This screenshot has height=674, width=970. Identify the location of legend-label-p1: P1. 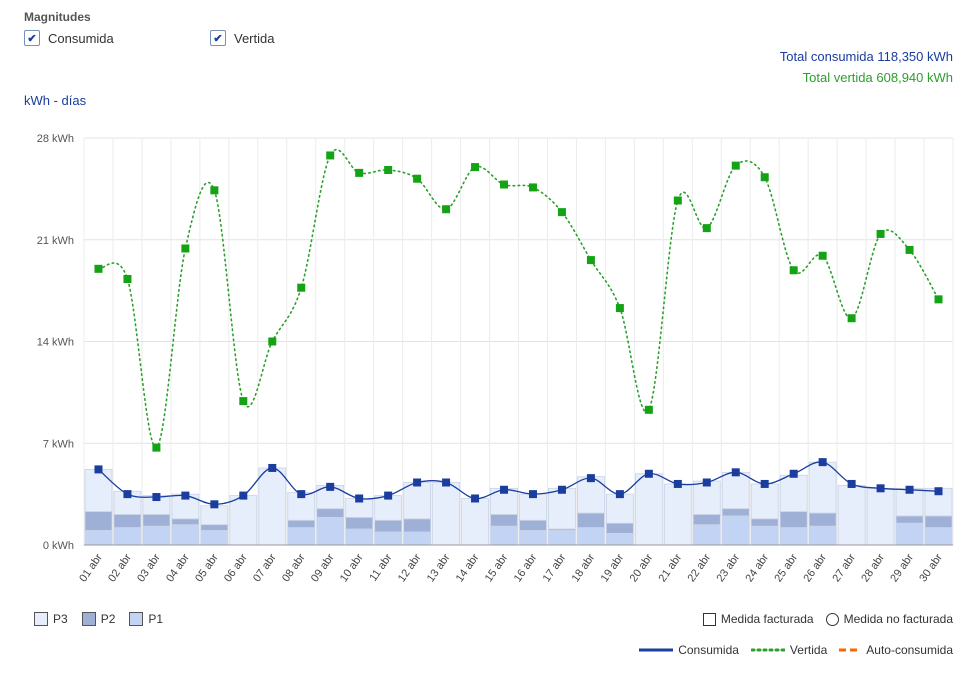
(156, 619).